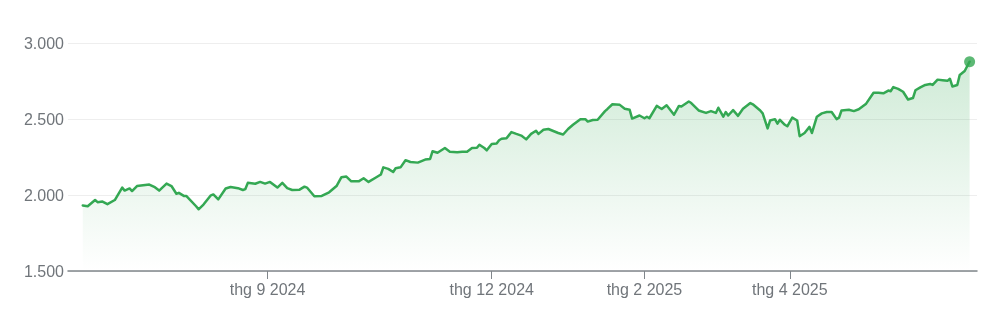 The width and height of the screenshot is (1003, 335). Describe the element at coordinates (267, 289) in the screenshot. I see `x-tick-label: thg 9 2024` at that location.